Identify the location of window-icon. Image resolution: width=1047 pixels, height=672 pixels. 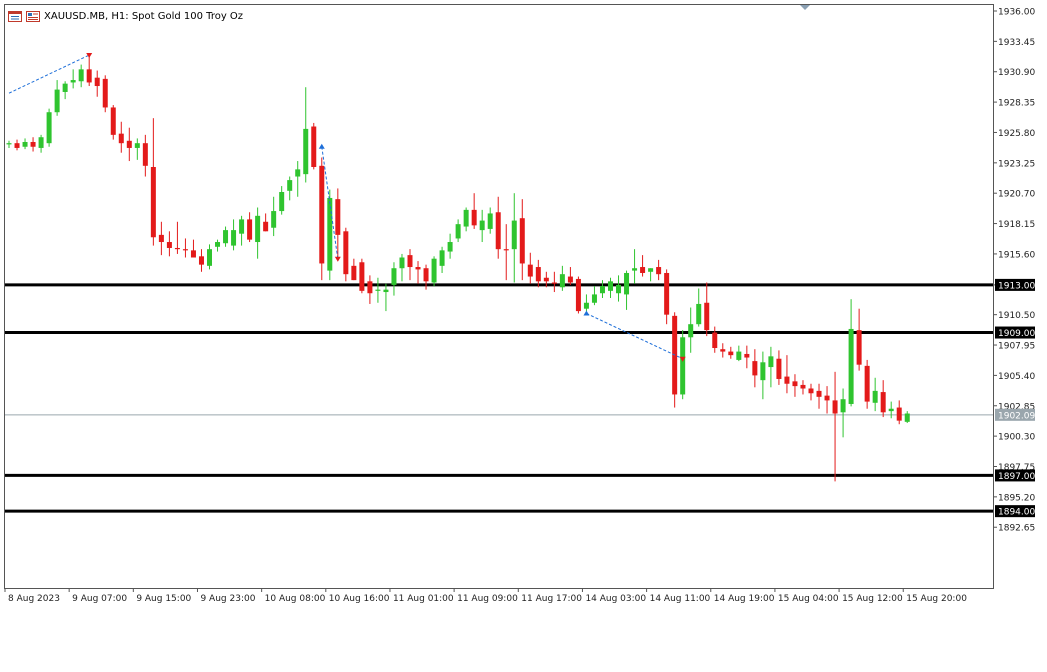
(15, 16).